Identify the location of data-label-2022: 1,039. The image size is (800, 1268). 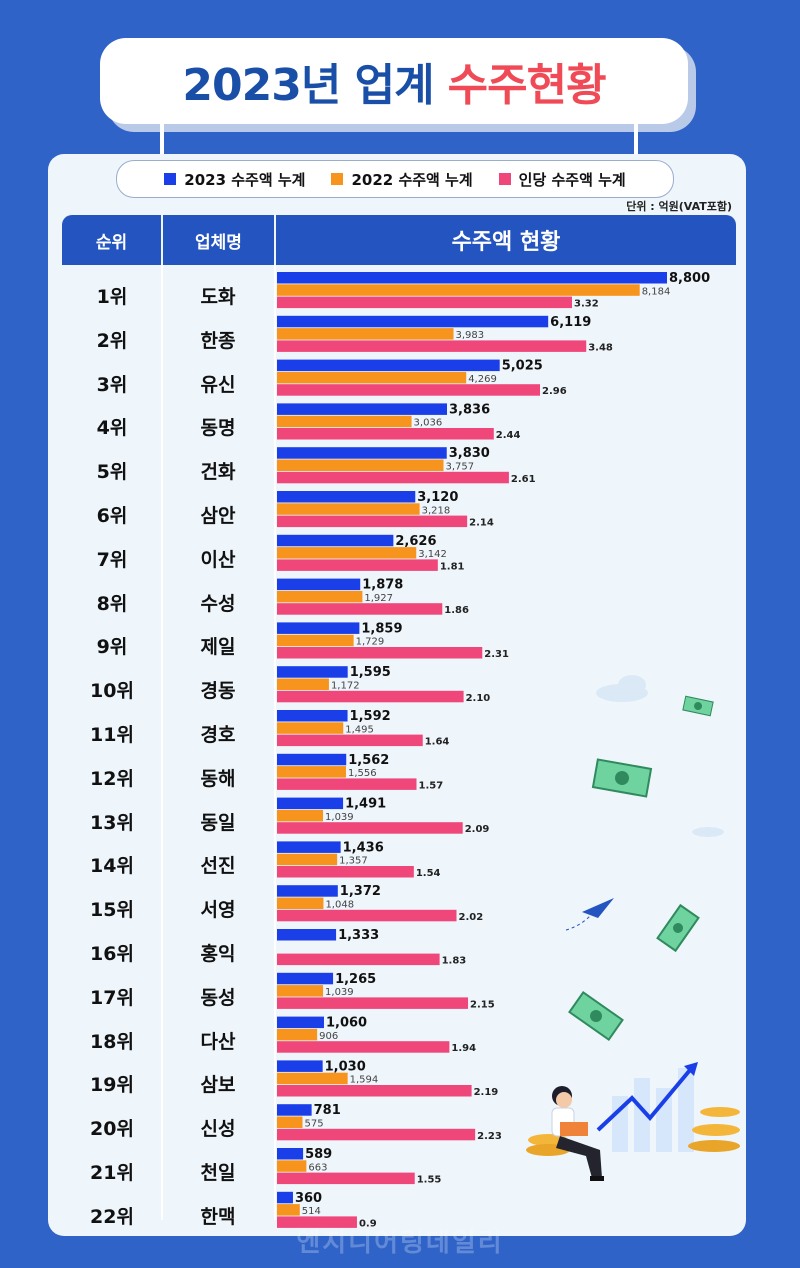
(339, 817).